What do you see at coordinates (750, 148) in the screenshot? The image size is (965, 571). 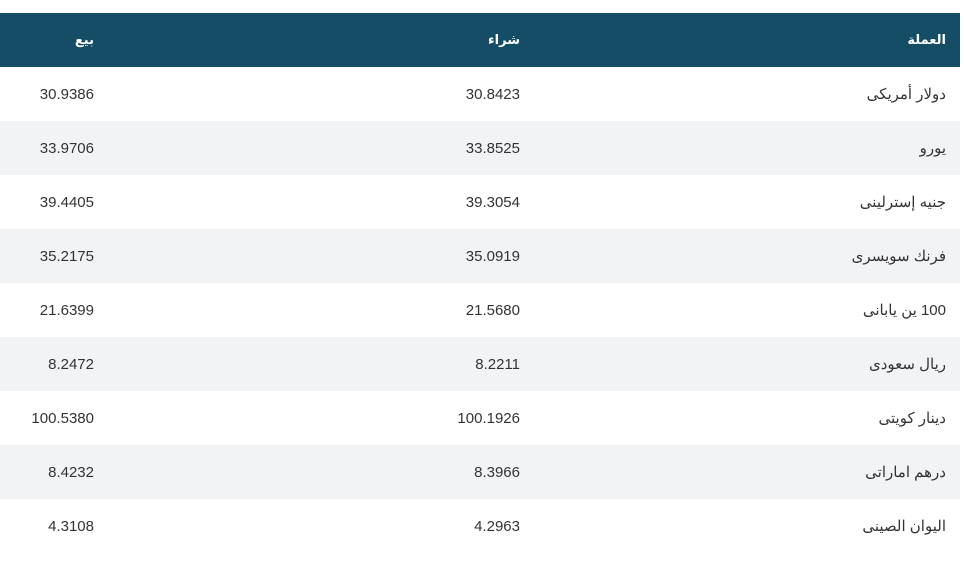 I see `currency-cell: يورو` at bounding box center [750, 148].